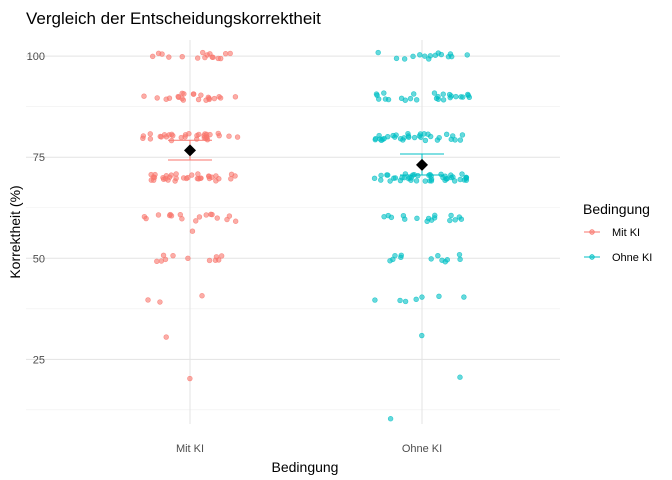 This screenshot has width=672, height=480. I want to click on legend-title: Bedingung, so click(616, 209).